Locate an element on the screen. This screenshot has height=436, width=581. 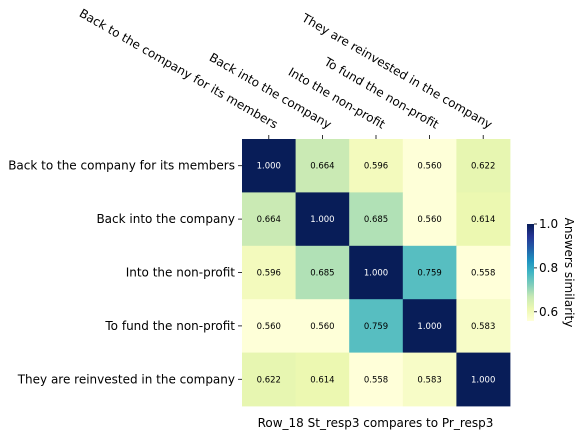
row-label: Back to the company for its members is located at coordinates (121, 166).